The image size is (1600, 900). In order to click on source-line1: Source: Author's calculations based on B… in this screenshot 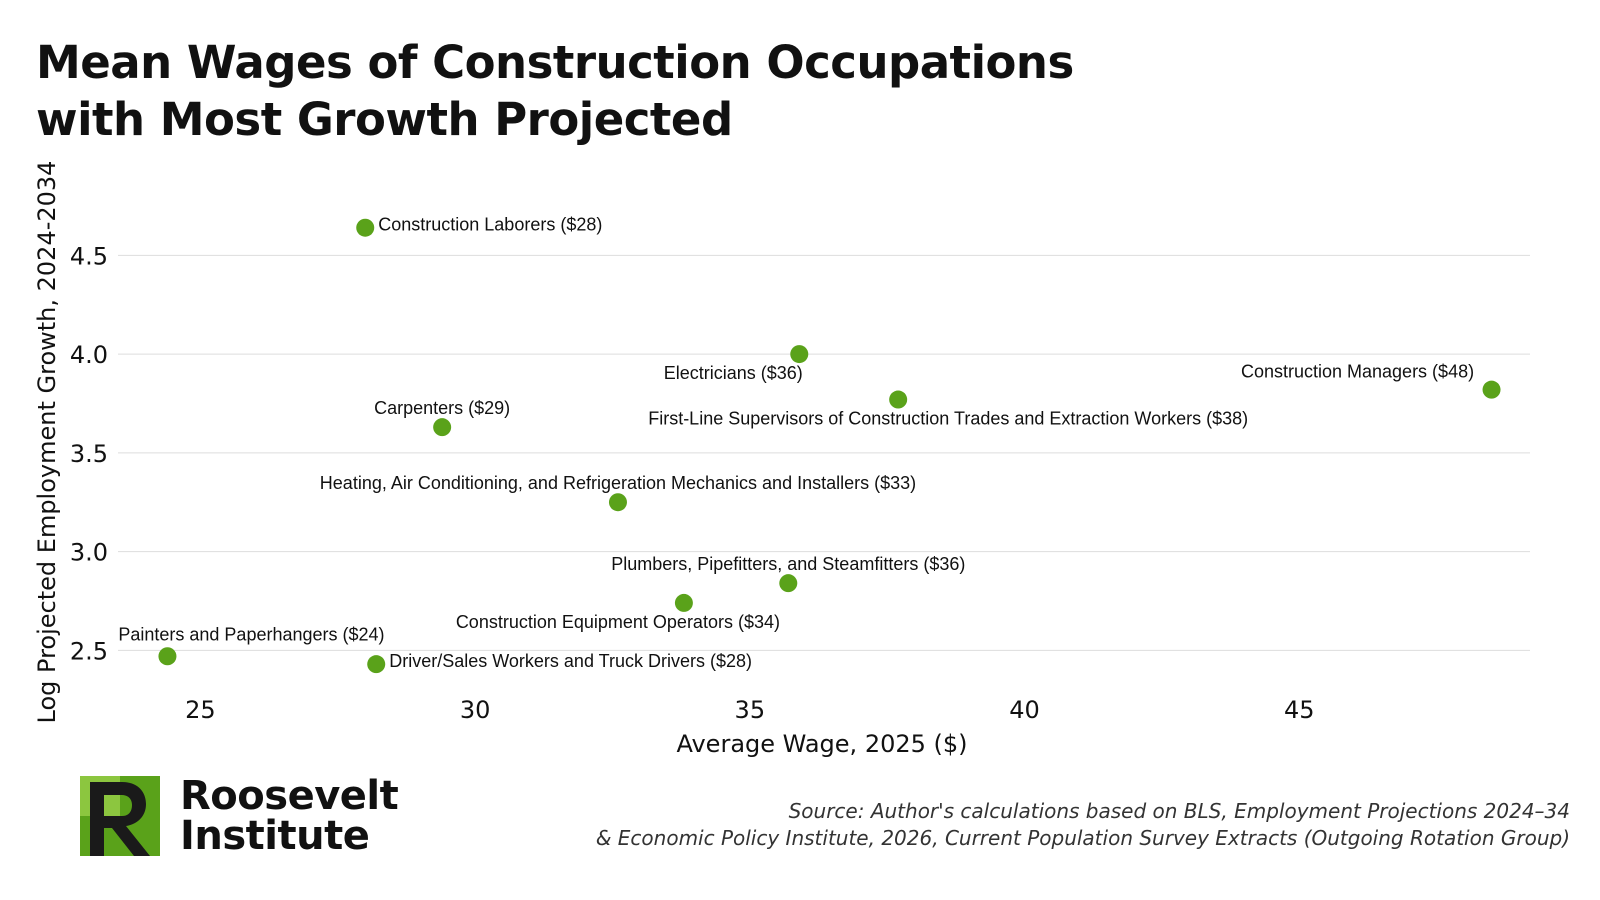, I will do `click(1179, 811)`.